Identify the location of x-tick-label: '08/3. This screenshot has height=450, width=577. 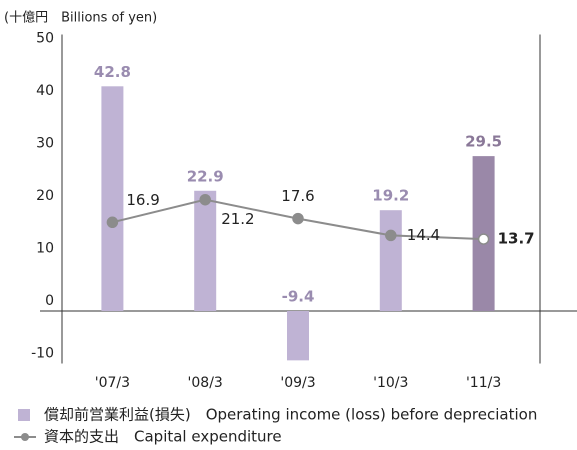
(205, 383).